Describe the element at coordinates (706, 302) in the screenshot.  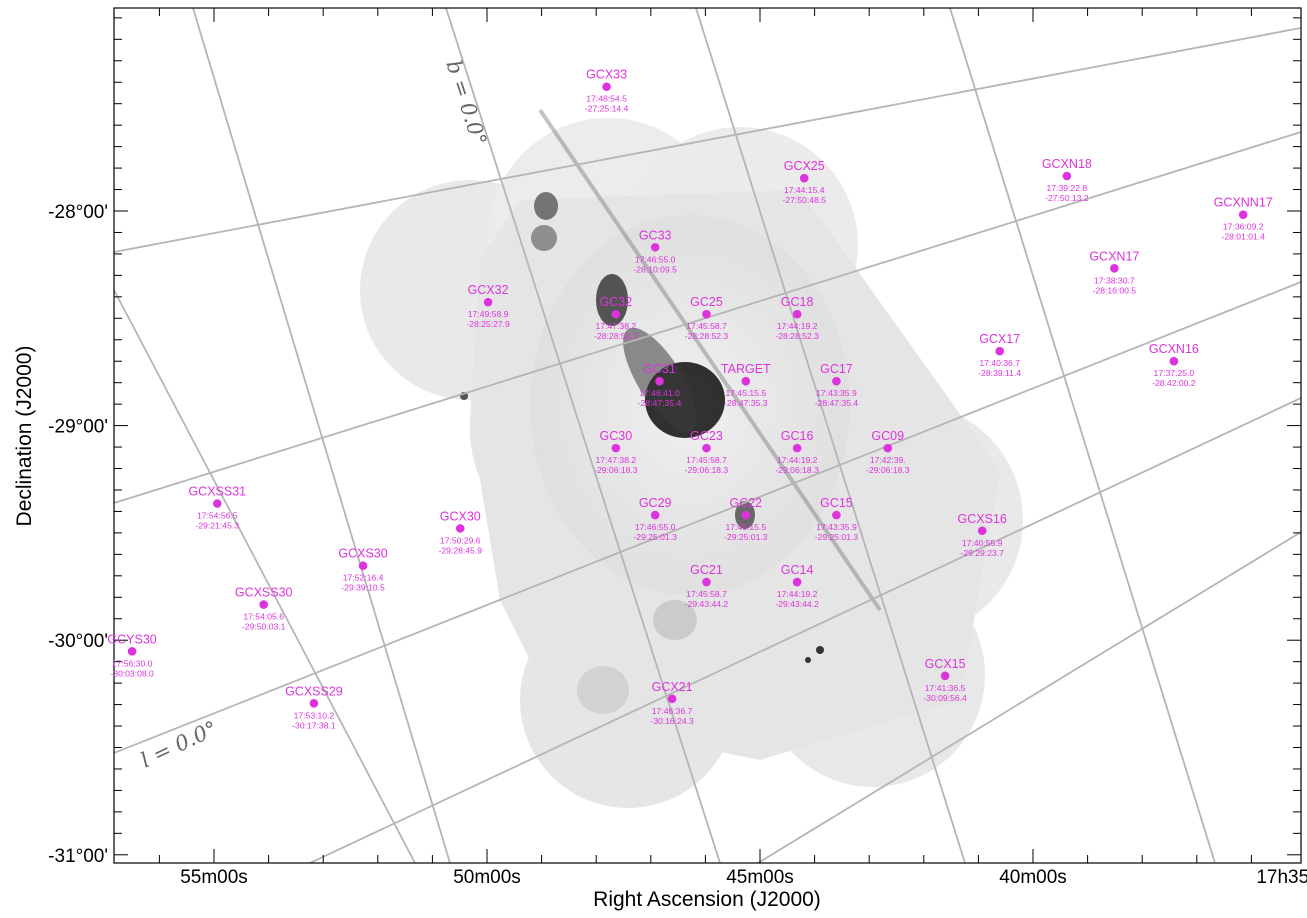
I see `source-name: GC25` at that location.